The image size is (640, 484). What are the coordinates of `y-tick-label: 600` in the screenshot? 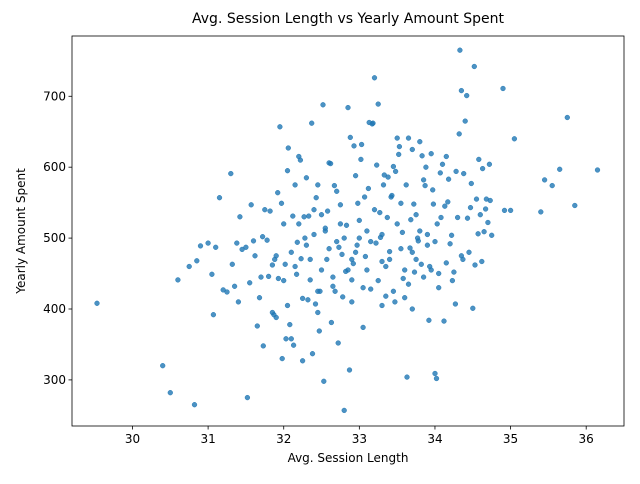 It's located at (54, 167).